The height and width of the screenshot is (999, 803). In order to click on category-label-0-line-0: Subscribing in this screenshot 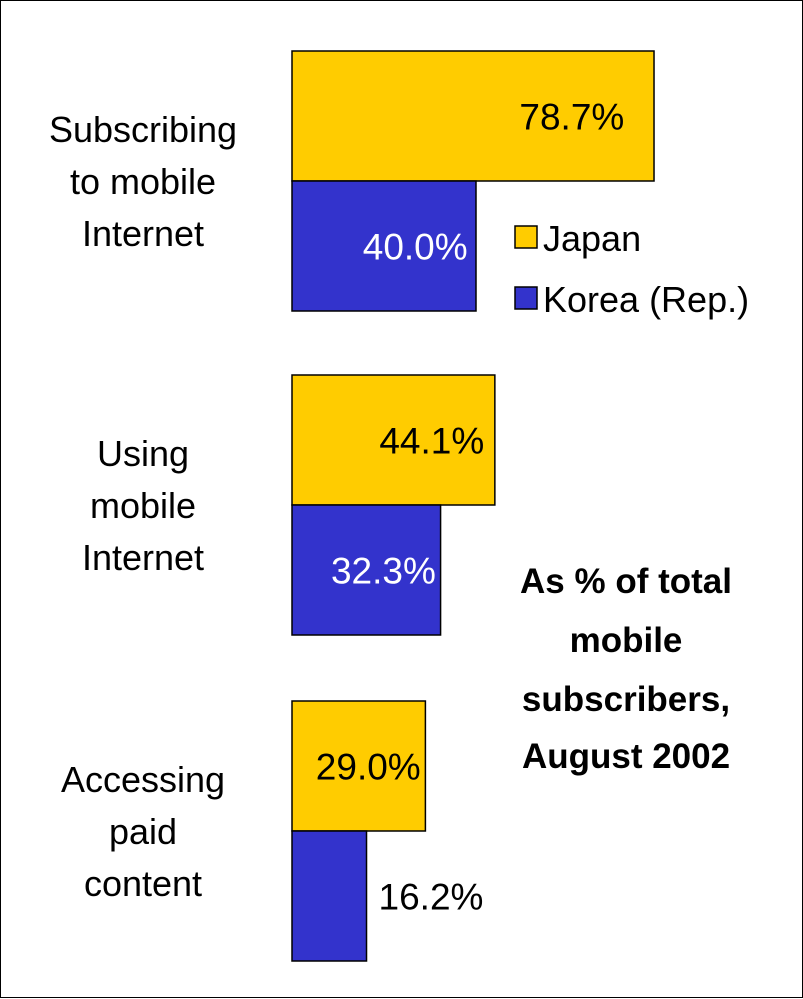, I will do `click(143, 129)`.